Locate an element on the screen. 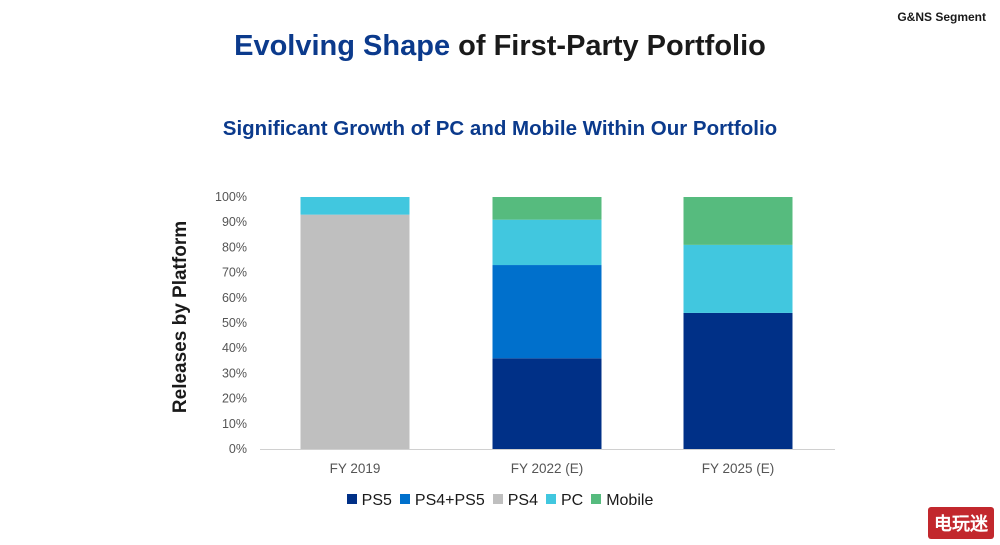 This screenshot has height=545, width=1000. x-tick-label: FY 2019 is located at coordinates (355, 468).